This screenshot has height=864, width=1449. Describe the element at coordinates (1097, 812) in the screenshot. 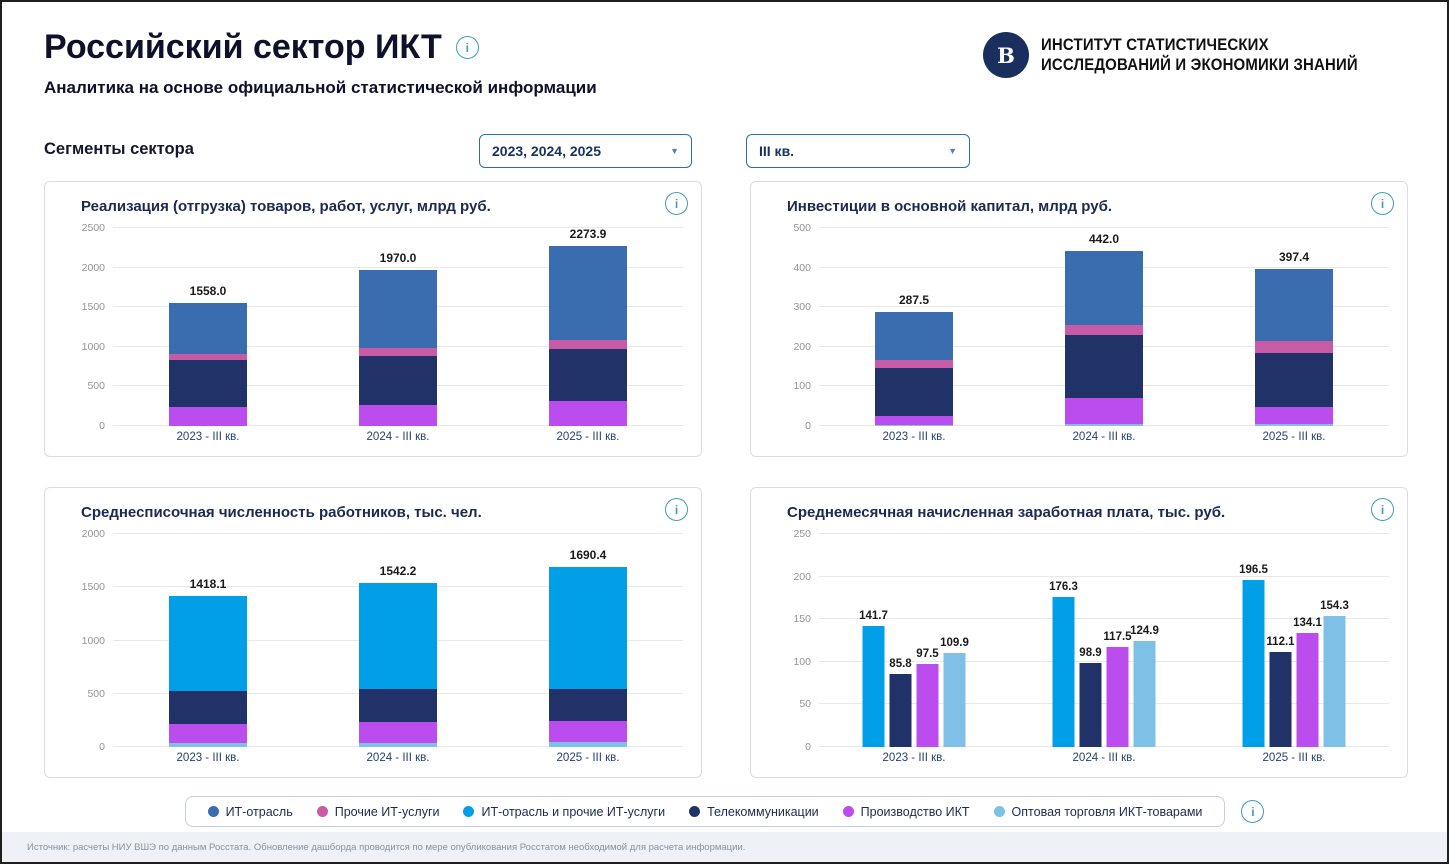

I see `legend-item: Оптовая торговля ИКТ-товарами` at that location.